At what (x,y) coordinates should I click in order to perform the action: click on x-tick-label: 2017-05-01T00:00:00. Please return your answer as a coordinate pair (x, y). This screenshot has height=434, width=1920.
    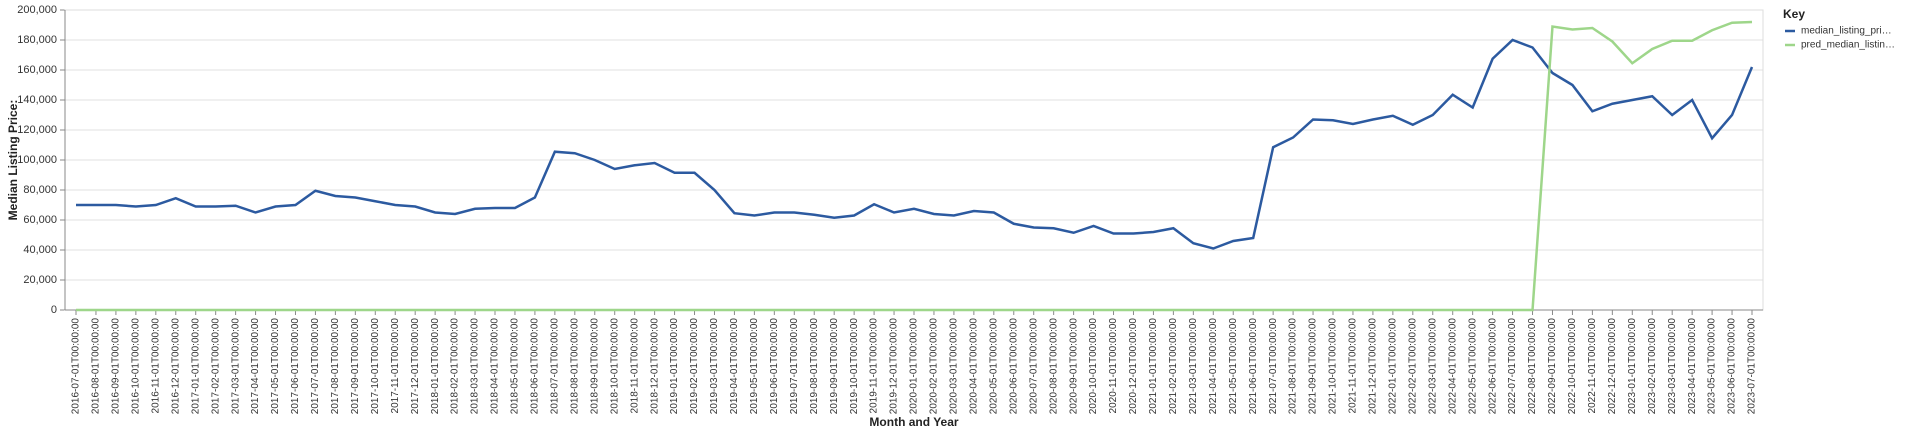
    Looking at the image, I should click on (275, 366).